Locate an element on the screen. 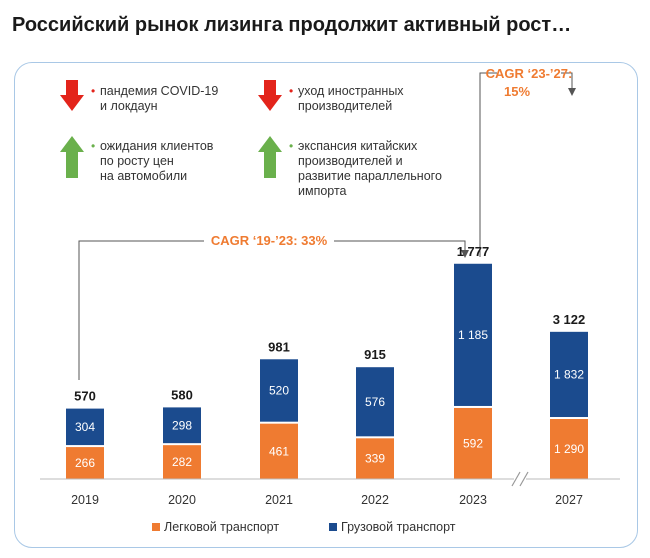 Image resolution: width=650 pixels, height=558 pixels. bar-passenger-2021 is located at coordinates (279, 451).